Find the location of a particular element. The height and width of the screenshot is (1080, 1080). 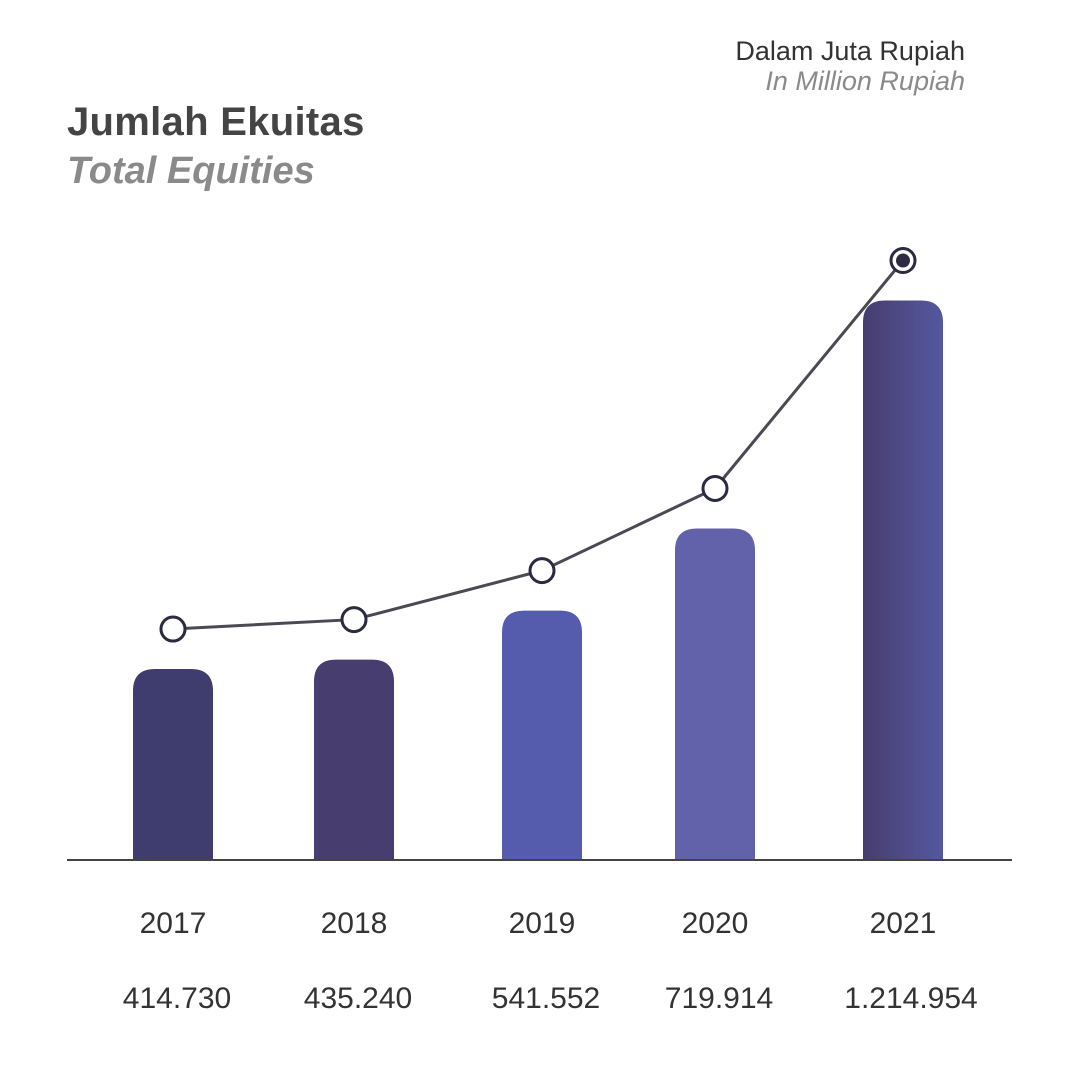

trend-point-2017 is located at coordinates (173, 629).